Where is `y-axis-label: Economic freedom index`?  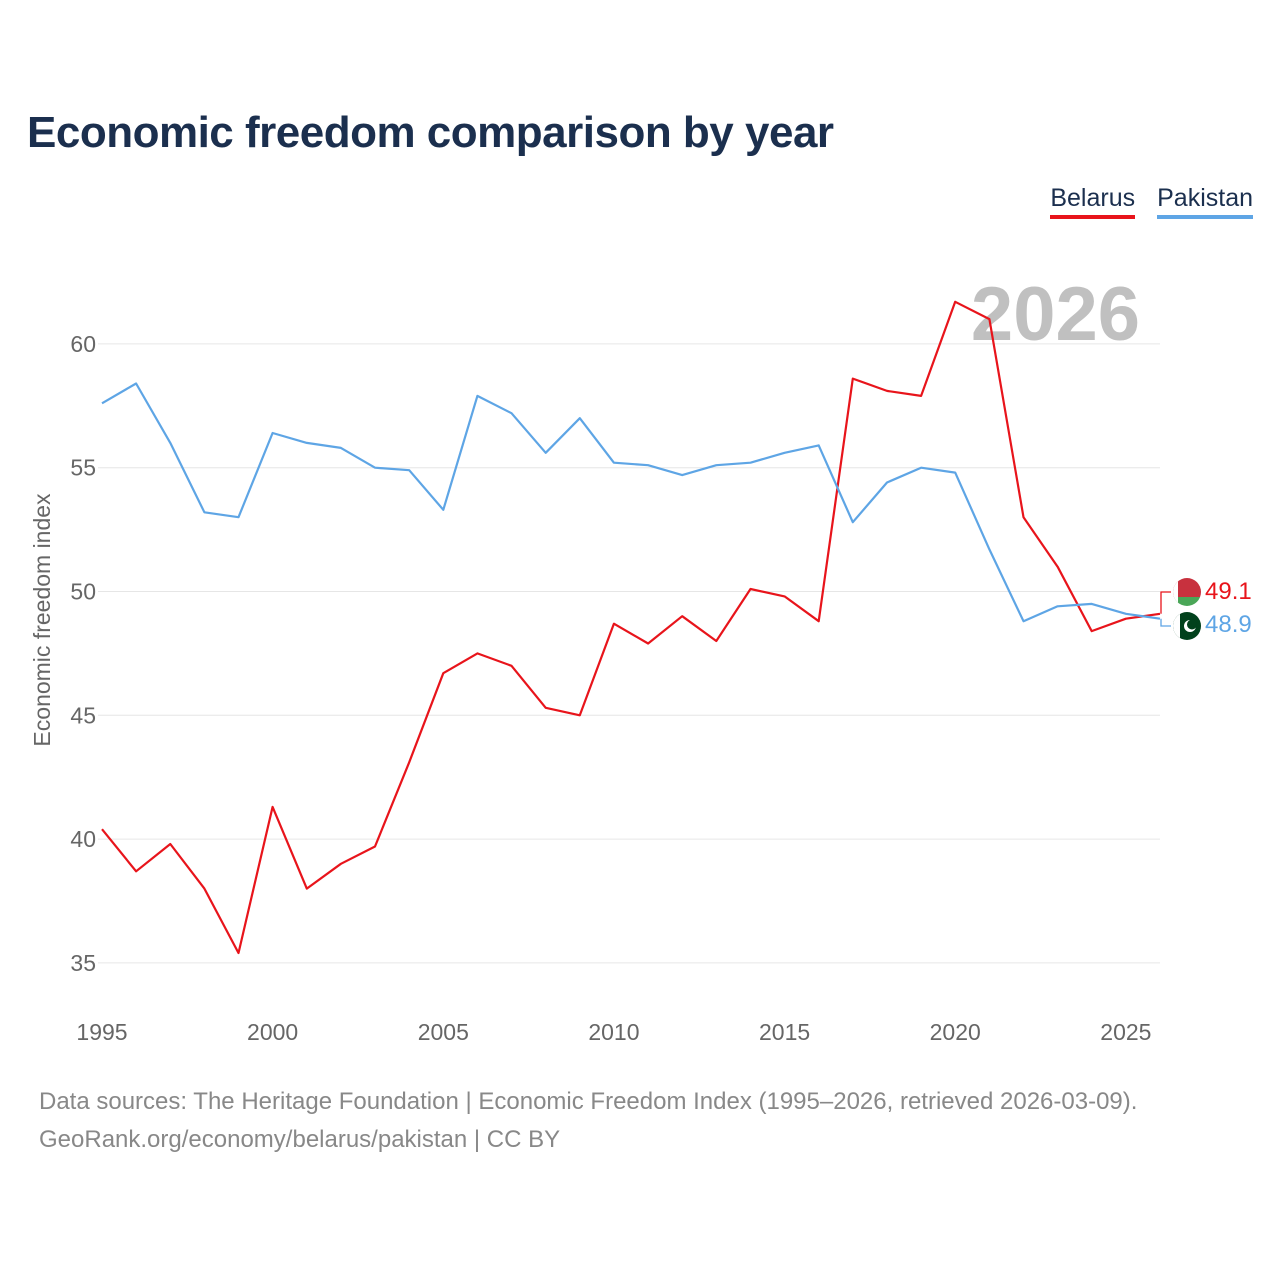 y-axis-label: Economic freedom index is located at coordinates (42, 620).